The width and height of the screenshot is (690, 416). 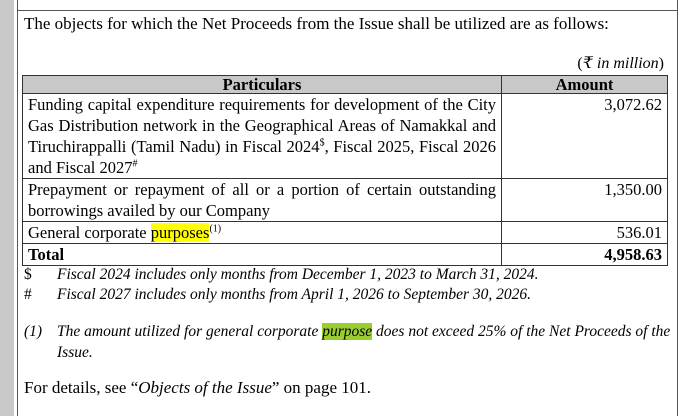 What do you see at coordinates (205, 387) in the screenshot?
I see `objects-link: Objects of the Issue` at bounding box center [205, 387].